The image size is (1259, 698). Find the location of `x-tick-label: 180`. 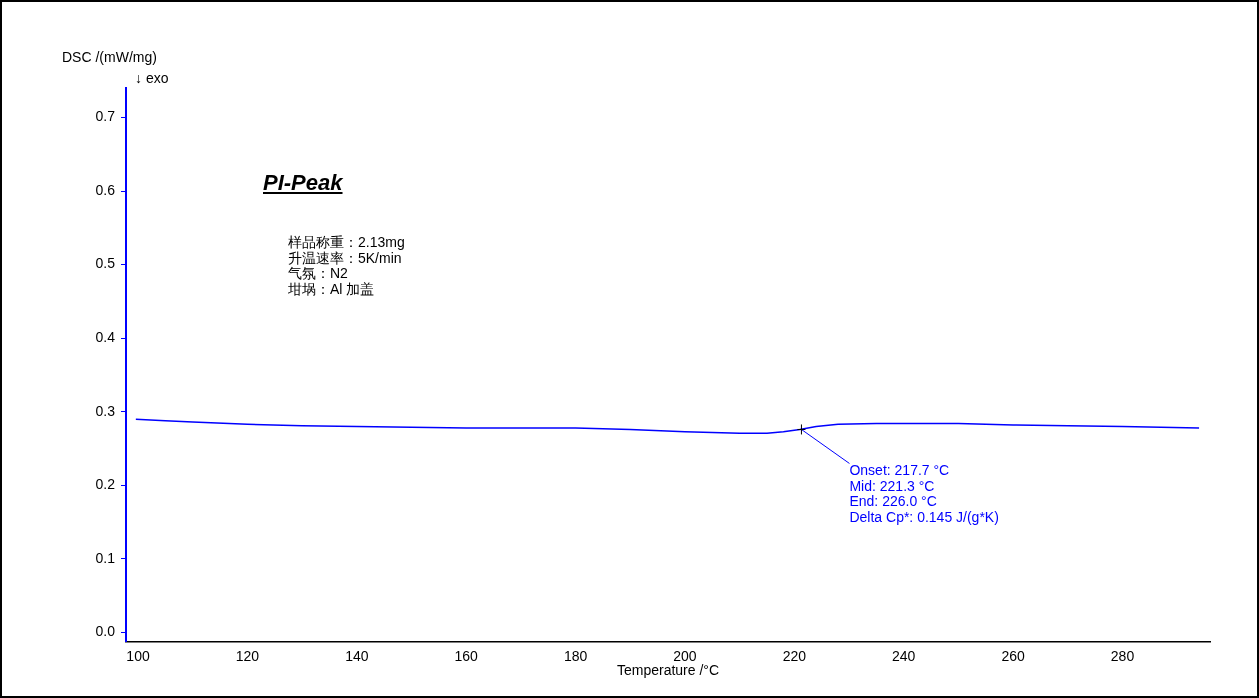

x-tick-label: 180 is located at coordinates (575, 655).